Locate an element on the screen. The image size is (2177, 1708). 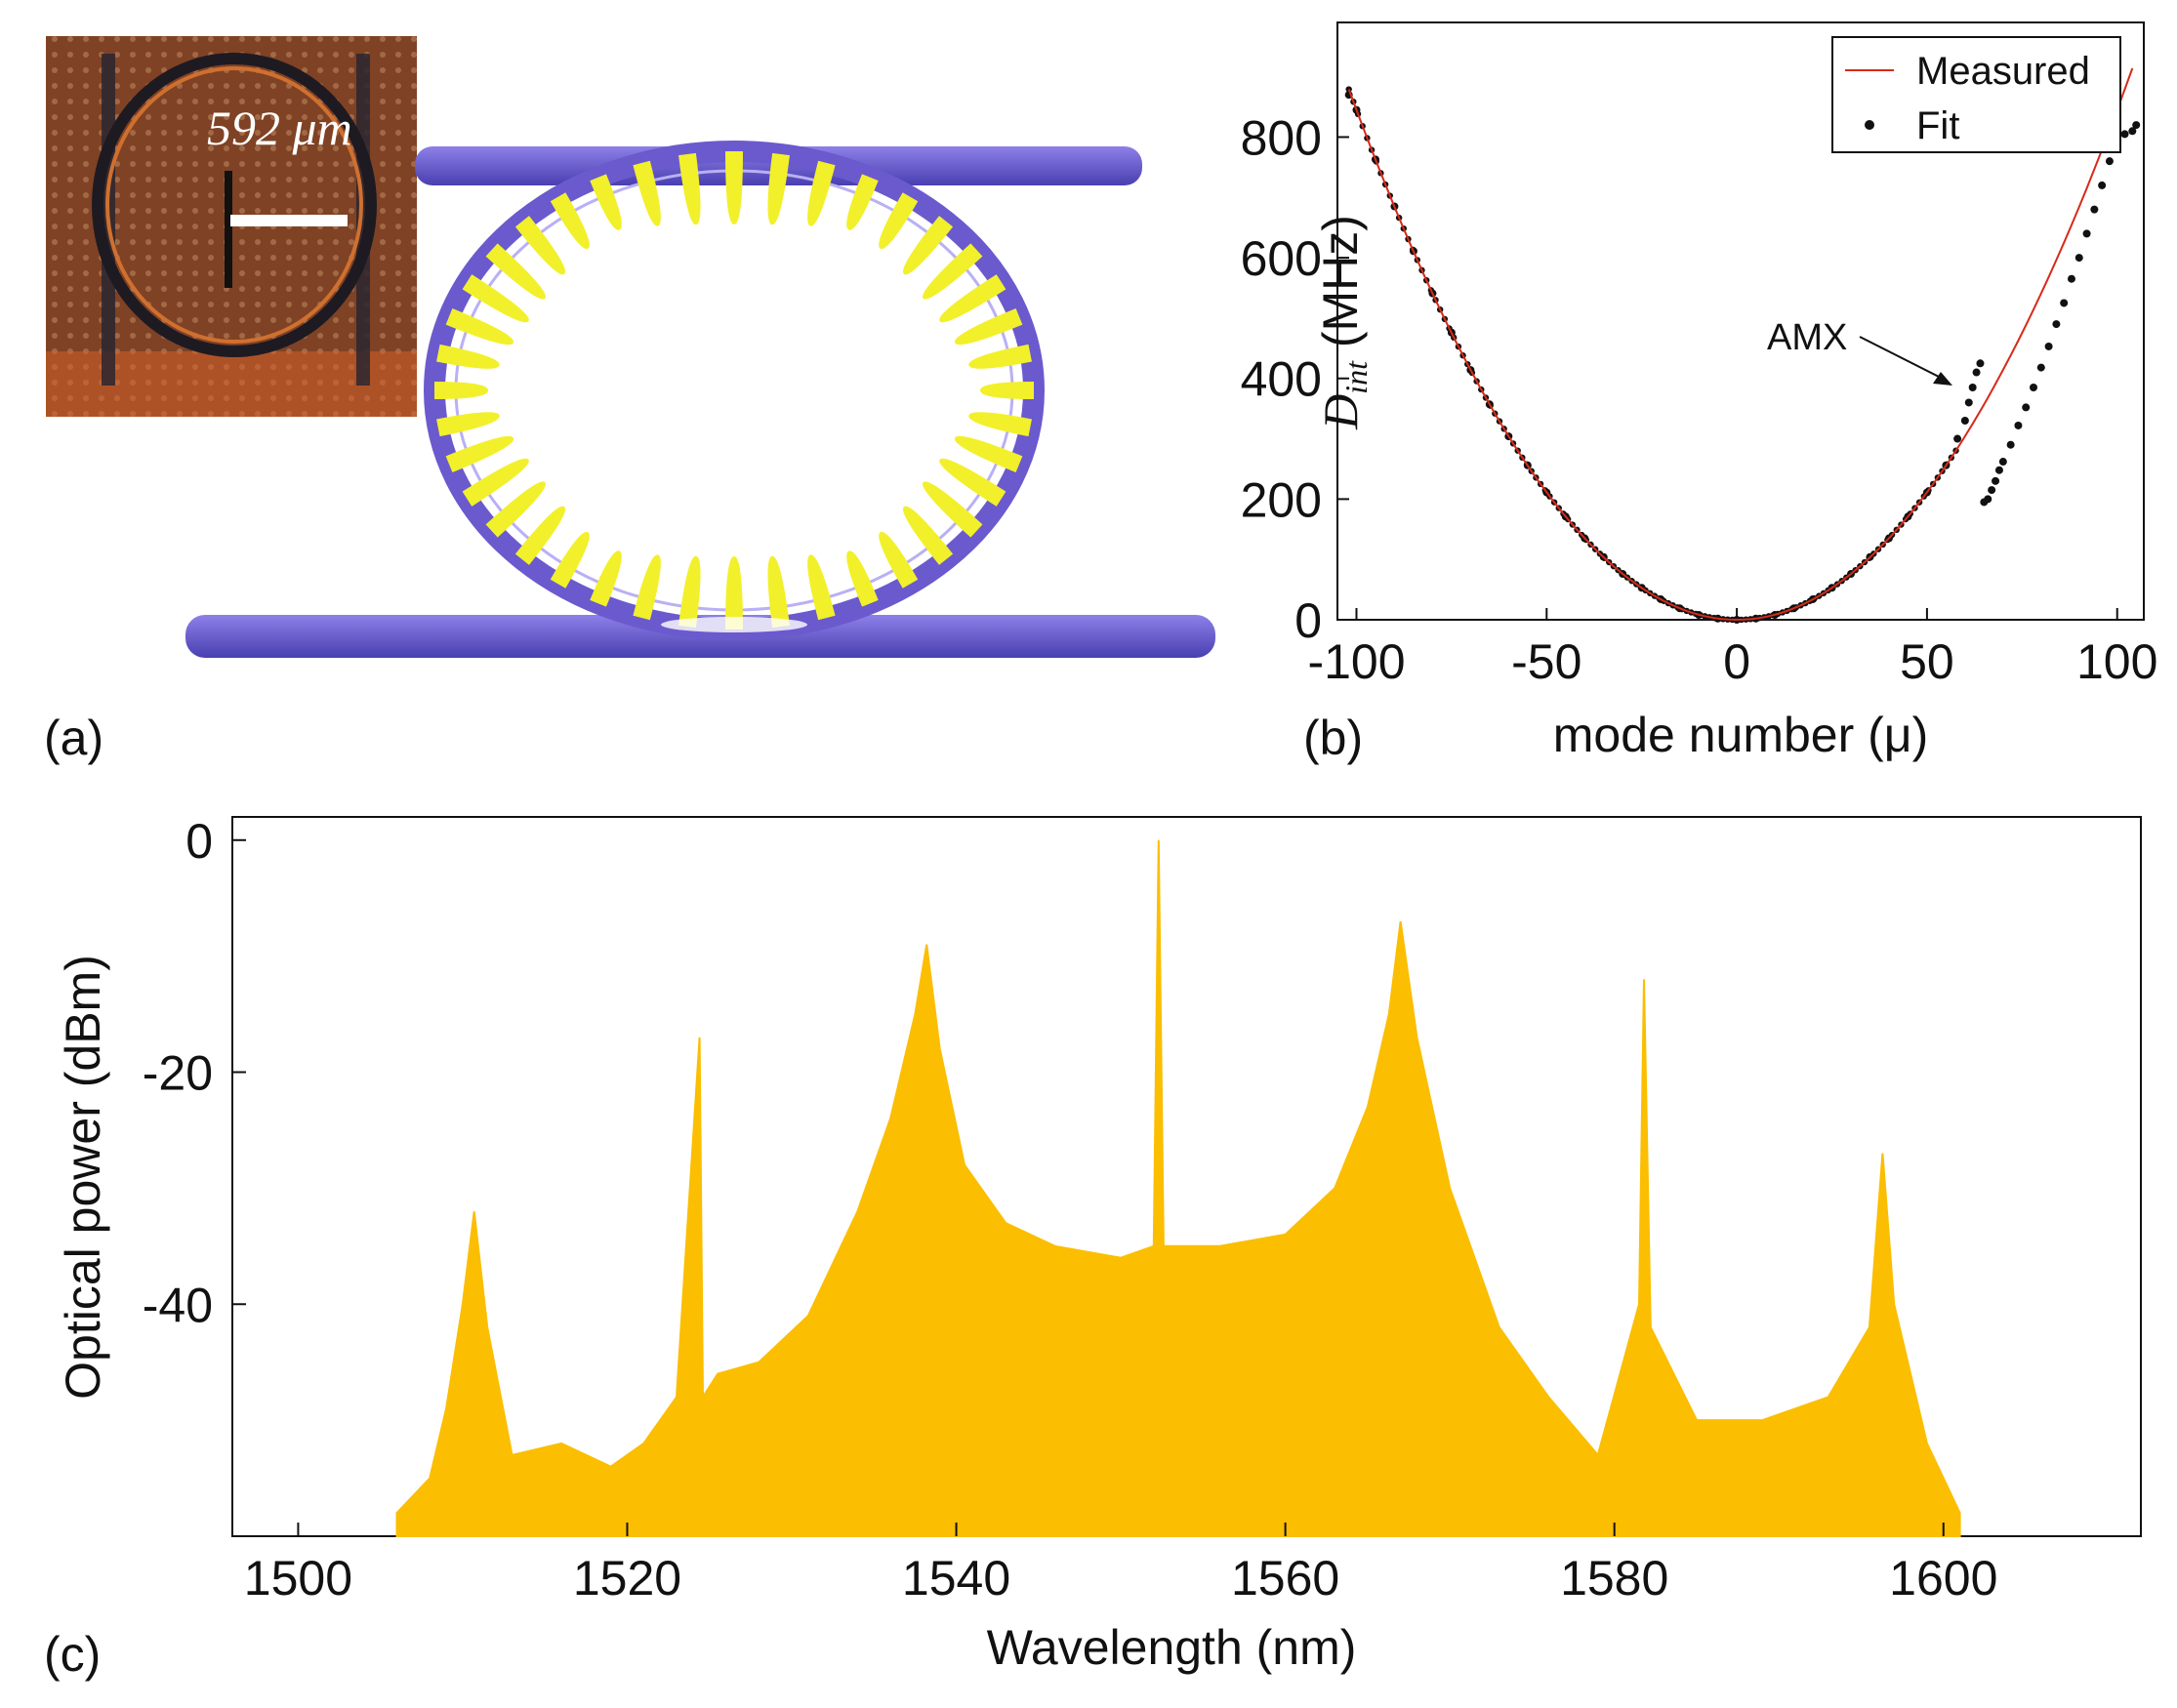
x-tick-label: 100 is located at coordinates (2116, 661).